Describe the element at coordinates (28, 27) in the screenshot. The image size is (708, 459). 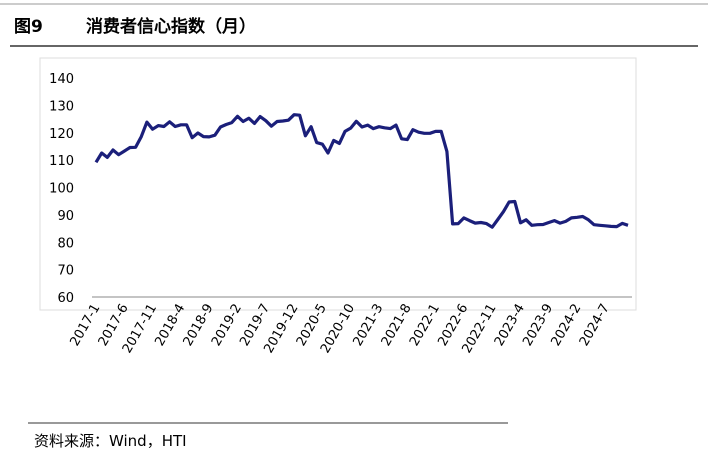
I see `figure-label: 图9` at that location.